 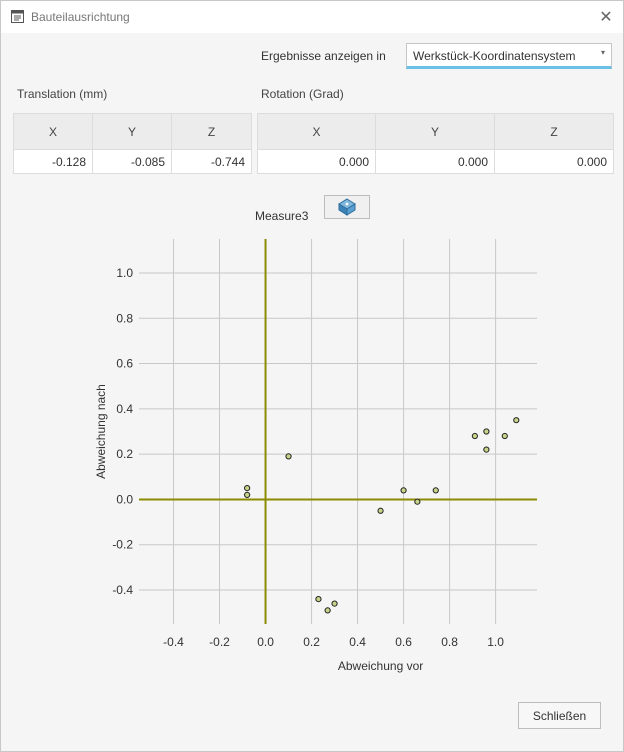 I want to click on y-axis-label: Abweichung nach, so click(x=101, y=431).